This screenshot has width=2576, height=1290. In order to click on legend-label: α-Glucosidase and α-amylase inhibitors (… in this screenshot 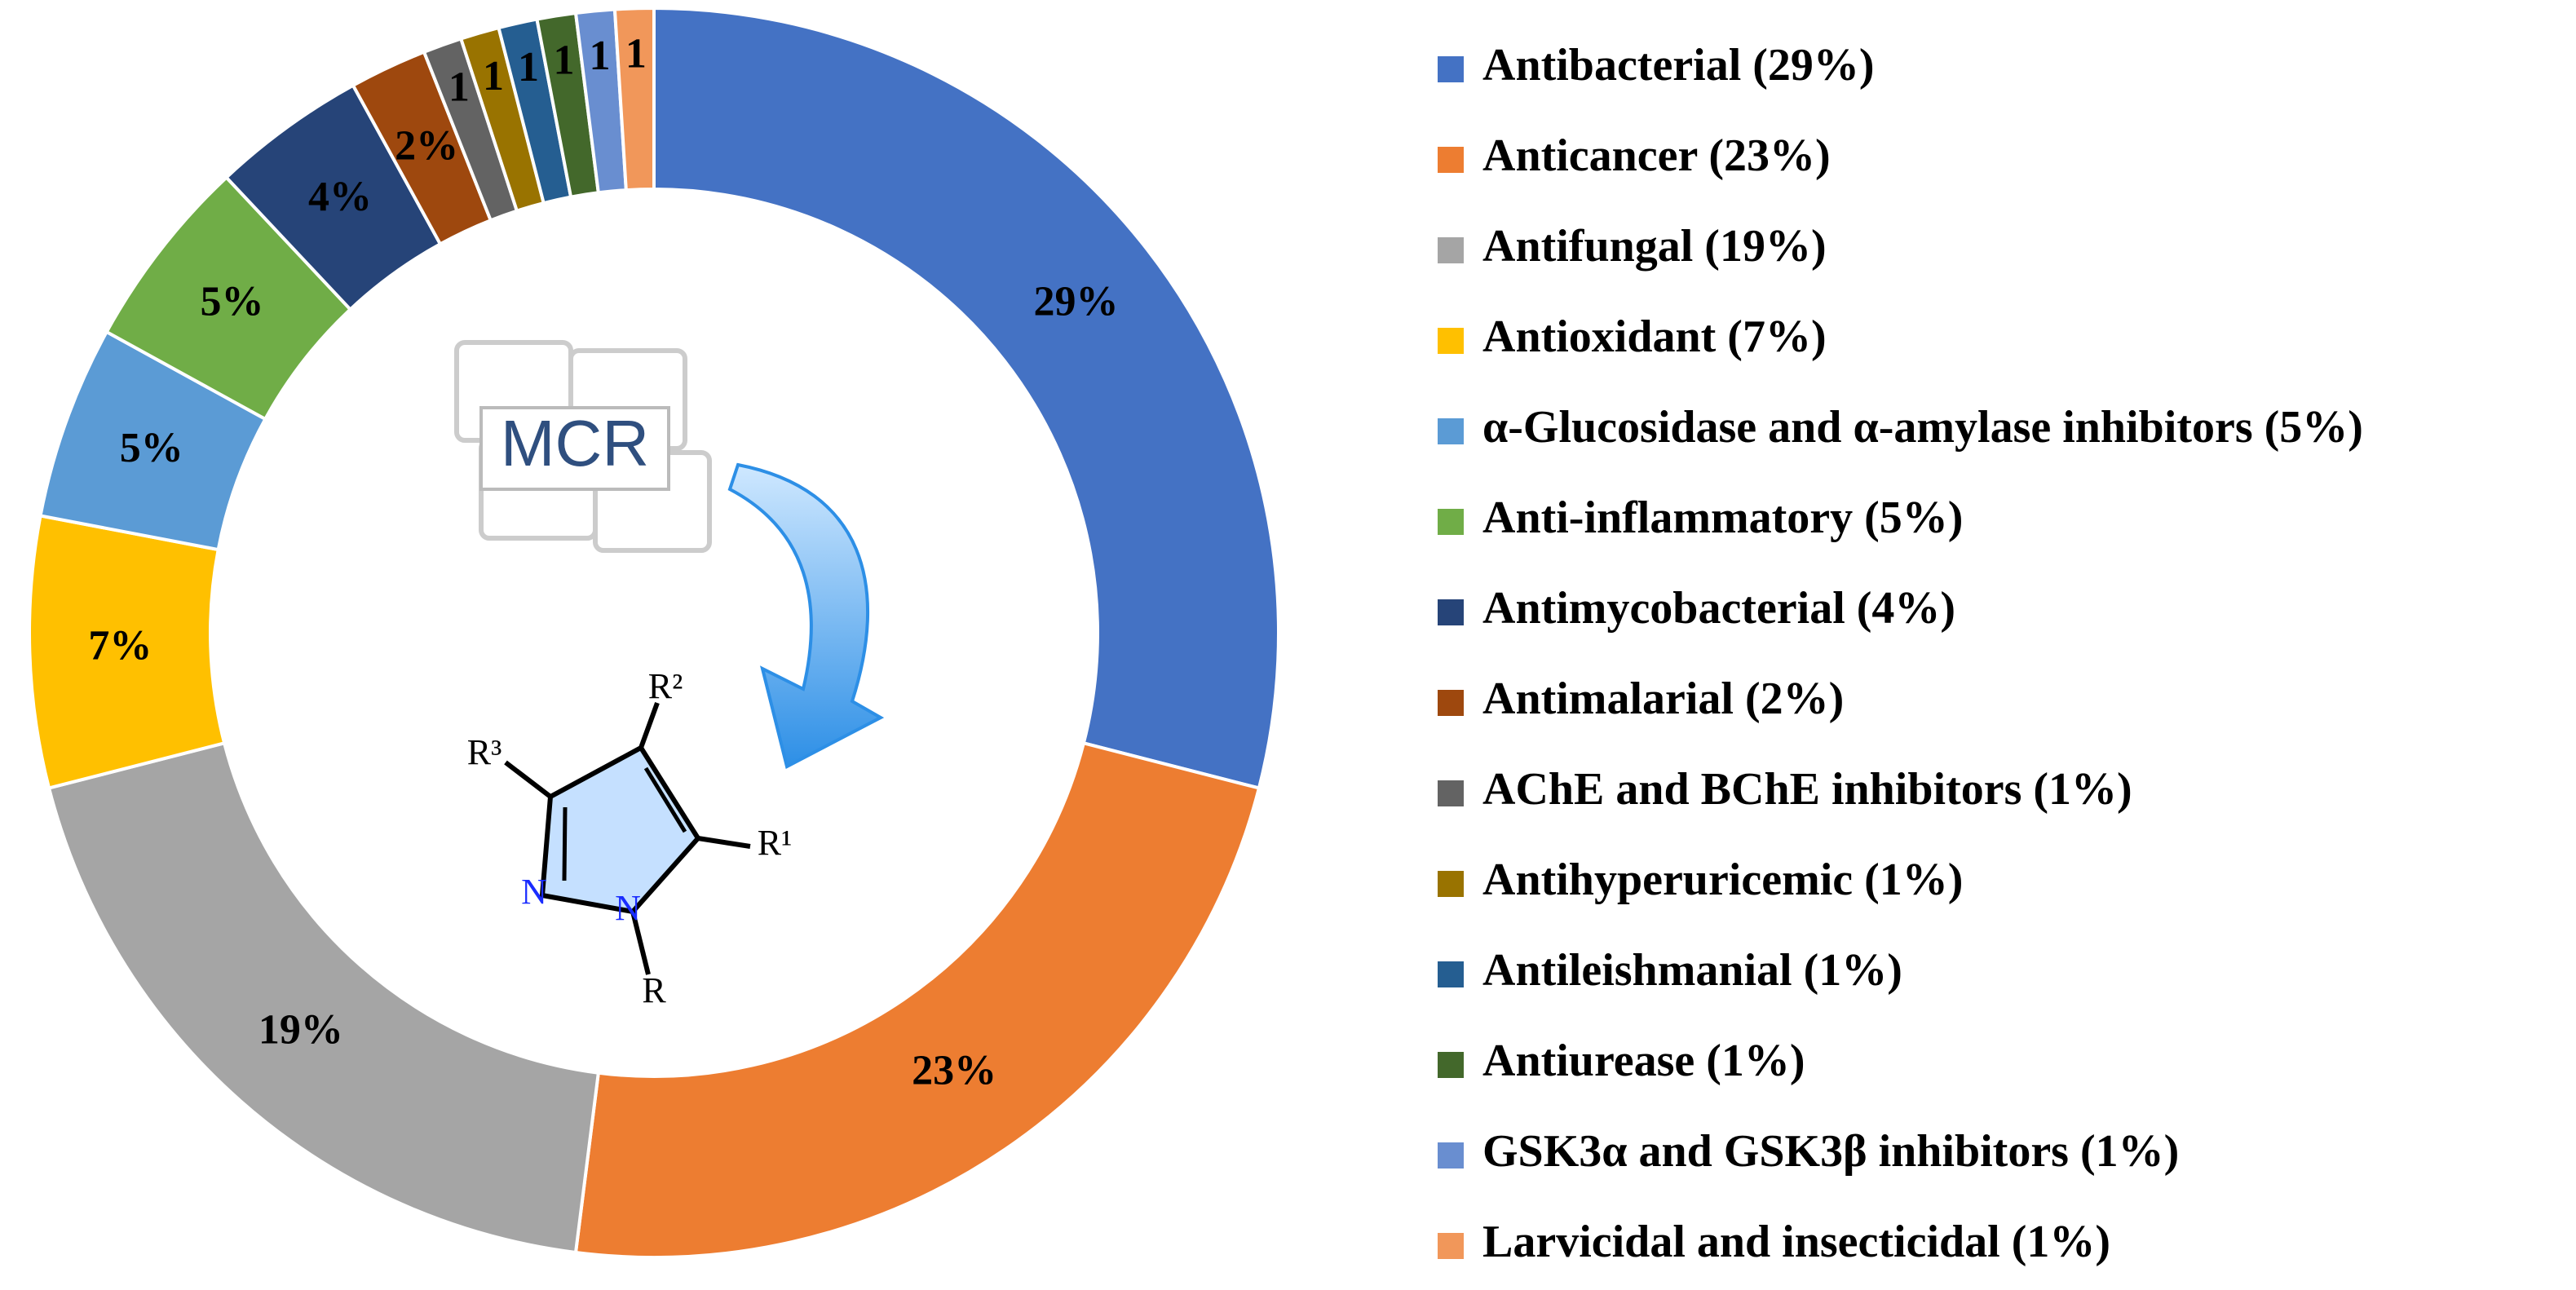, I will do `click(1922, 427)`.